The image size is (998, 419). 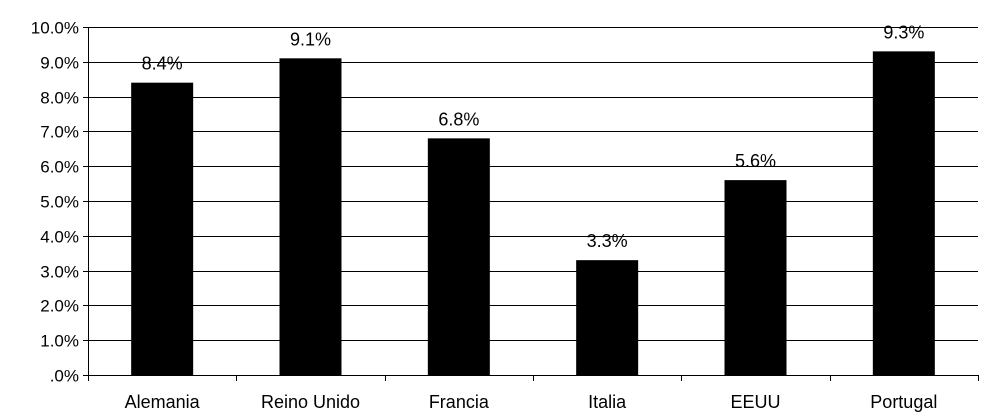 I want to click on y-tick-label: 9.0%, so click(x=59, y=63).